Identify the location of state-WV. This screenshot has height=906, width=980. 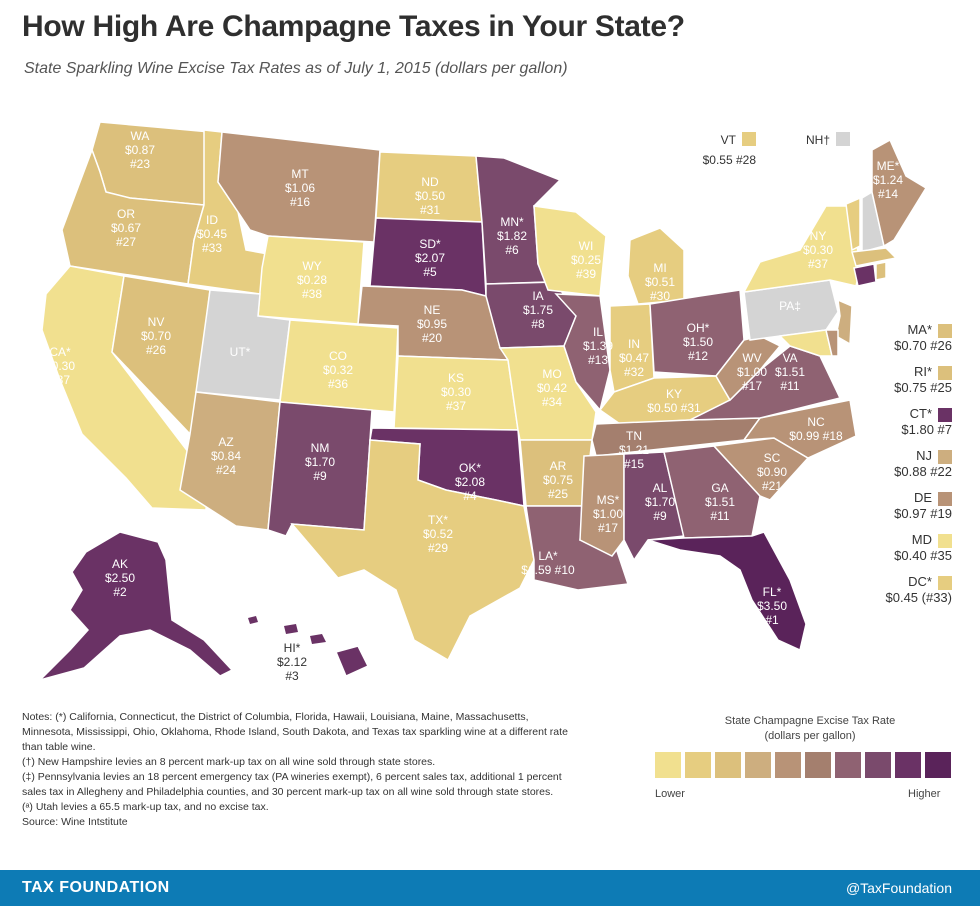
(748, 368).